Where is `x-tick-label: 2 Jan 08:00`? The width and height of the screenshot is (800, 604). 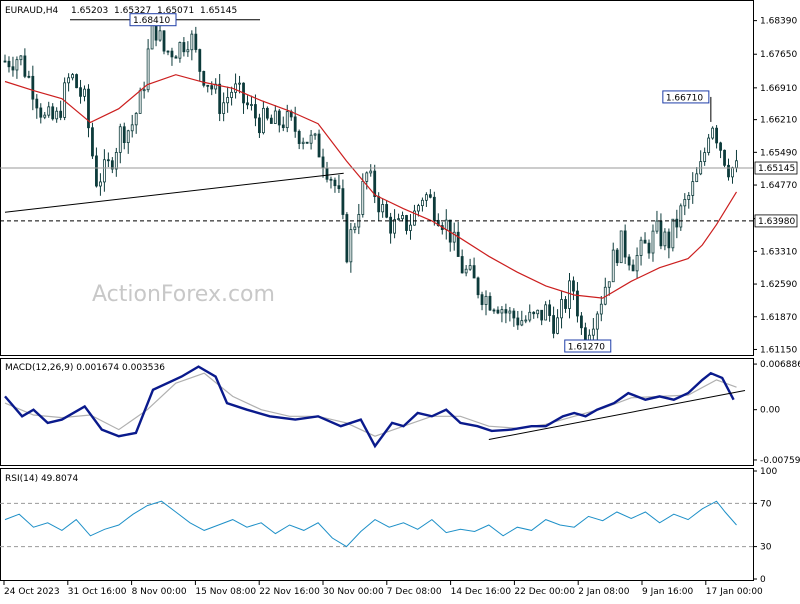
x-tick-label: 2 Jan 08:00 is located at coordinates (604, 592).